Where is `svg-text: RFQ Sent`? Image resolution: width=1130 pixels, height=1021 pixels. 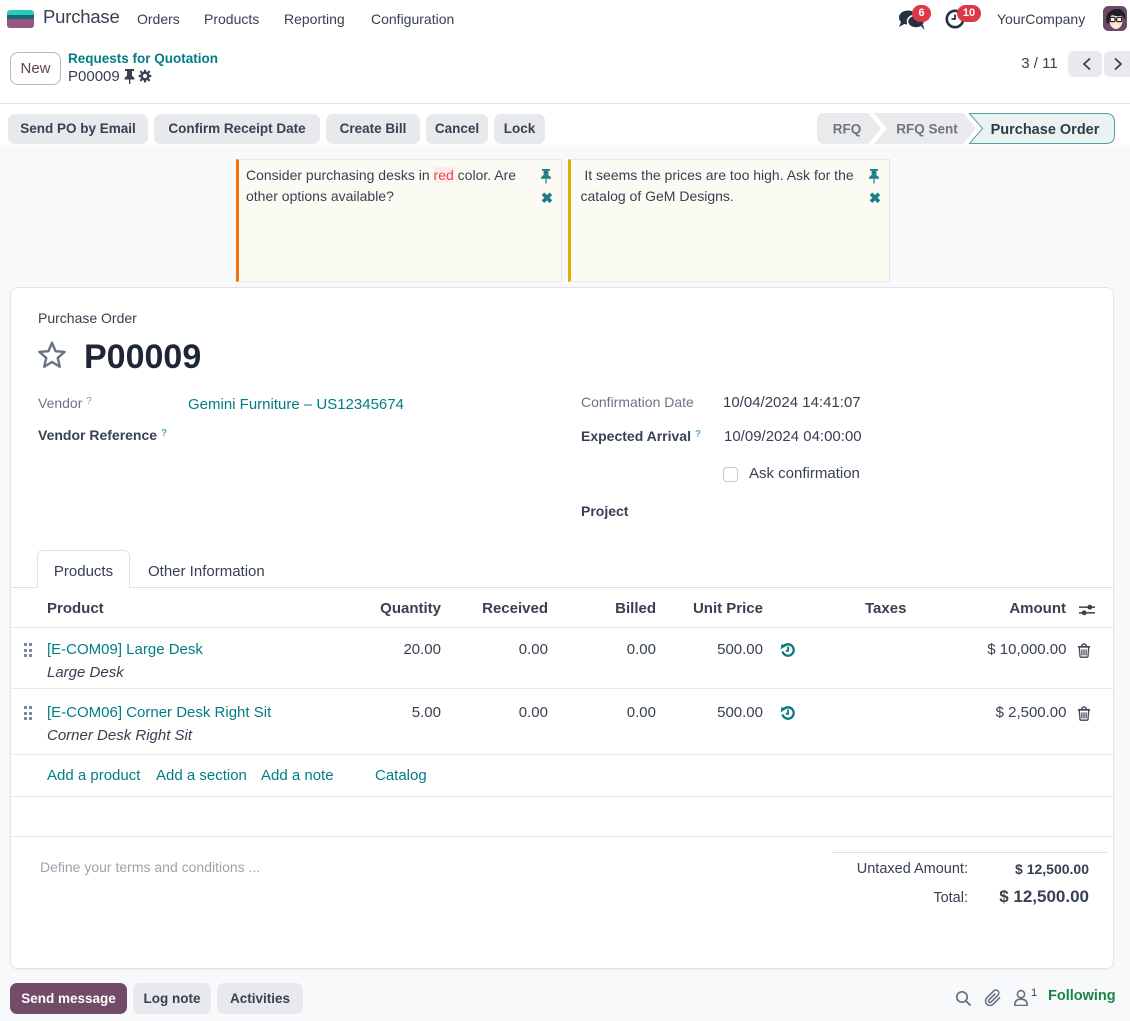
svg-text: RFQ Sent is located at coordinates (927, 129).